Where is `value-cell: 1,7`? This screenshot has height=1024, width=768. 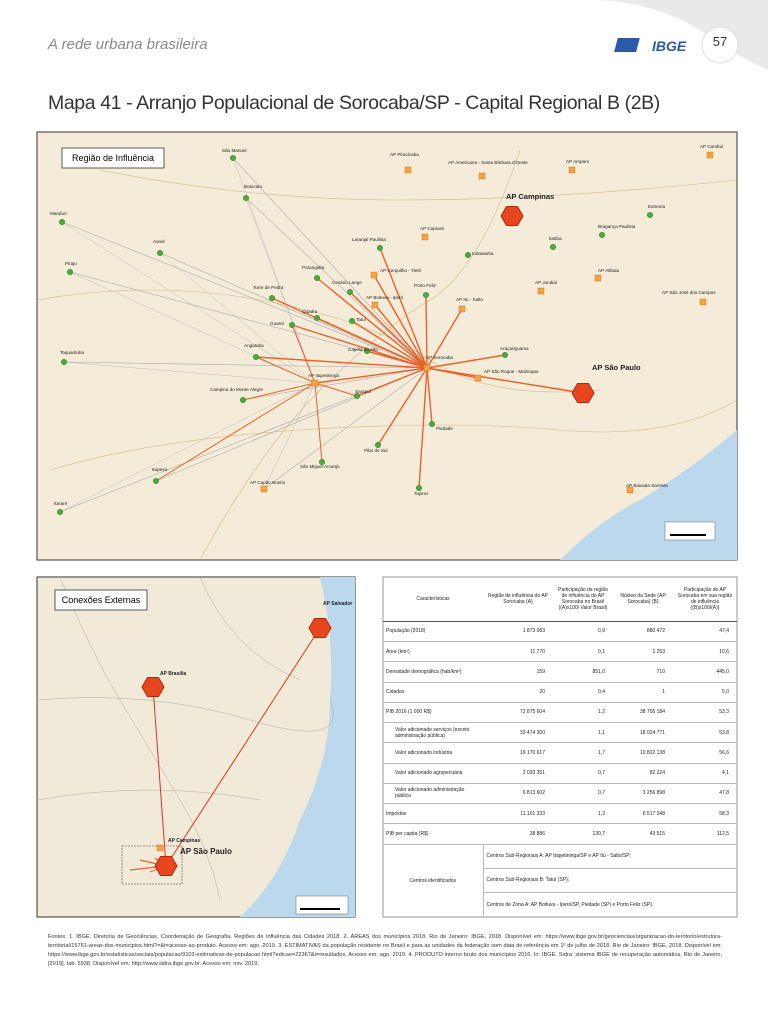
value-cell: 1,7 is located at coordinates (583, 753).